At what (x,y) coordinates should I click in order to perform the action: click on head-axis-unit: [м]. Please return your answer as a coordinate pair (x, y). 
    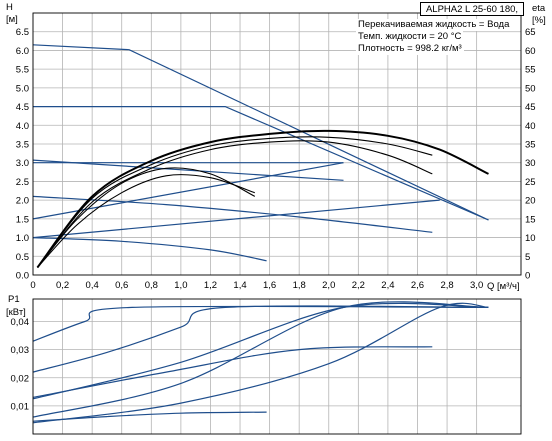
    Looking at the image, I should click on (12, 19).